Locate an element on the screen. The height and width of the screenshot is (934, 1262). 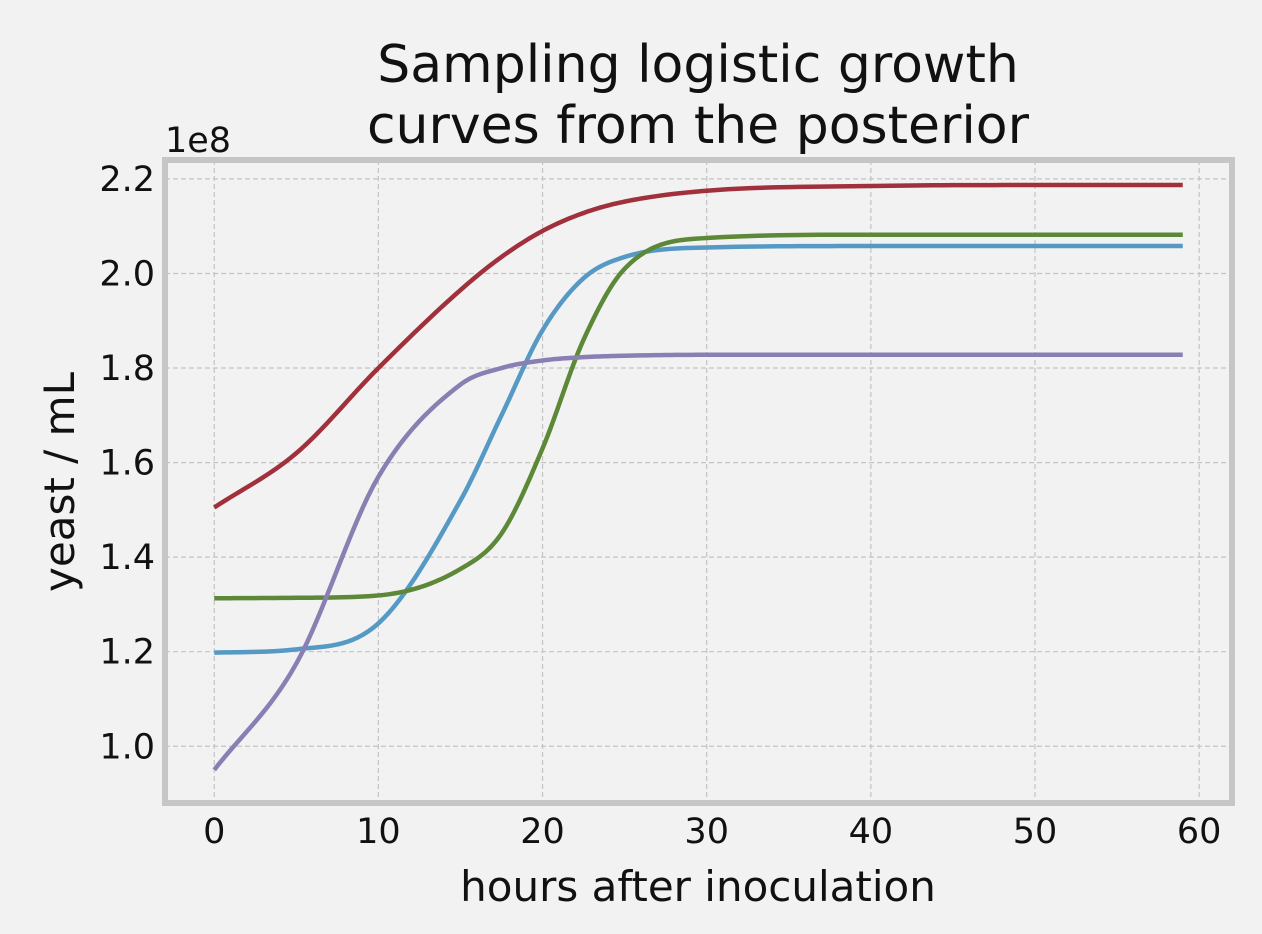
y-tick-label: 2.0 is located at coordinates (127, 274).